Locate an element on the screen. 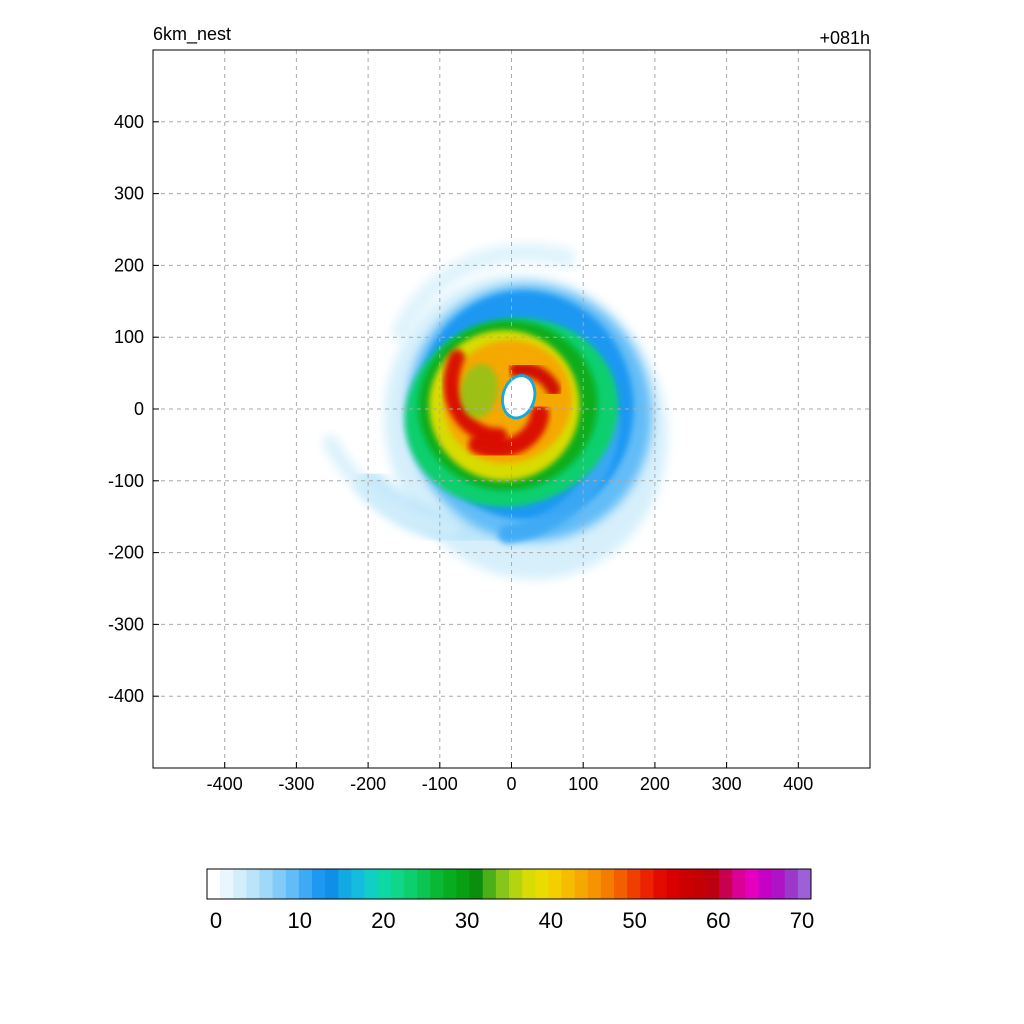 Image resolution: width=1024 pixels, height=1024 pixels. southwest-tail-band is located at coordinates (391, 485).